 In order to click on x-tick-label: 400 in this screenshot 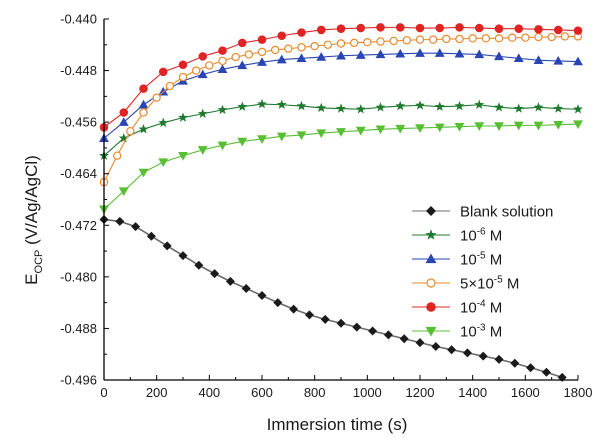, I will do `click(209, 392)`.